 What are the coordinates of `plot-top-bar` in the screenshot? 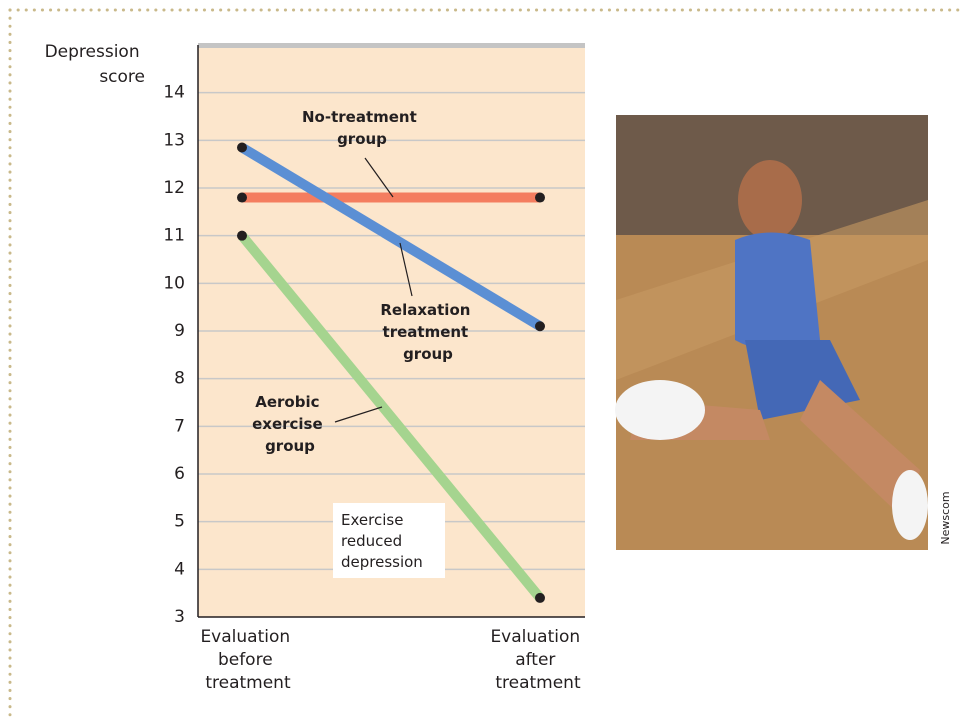 It's located at (391, 45).